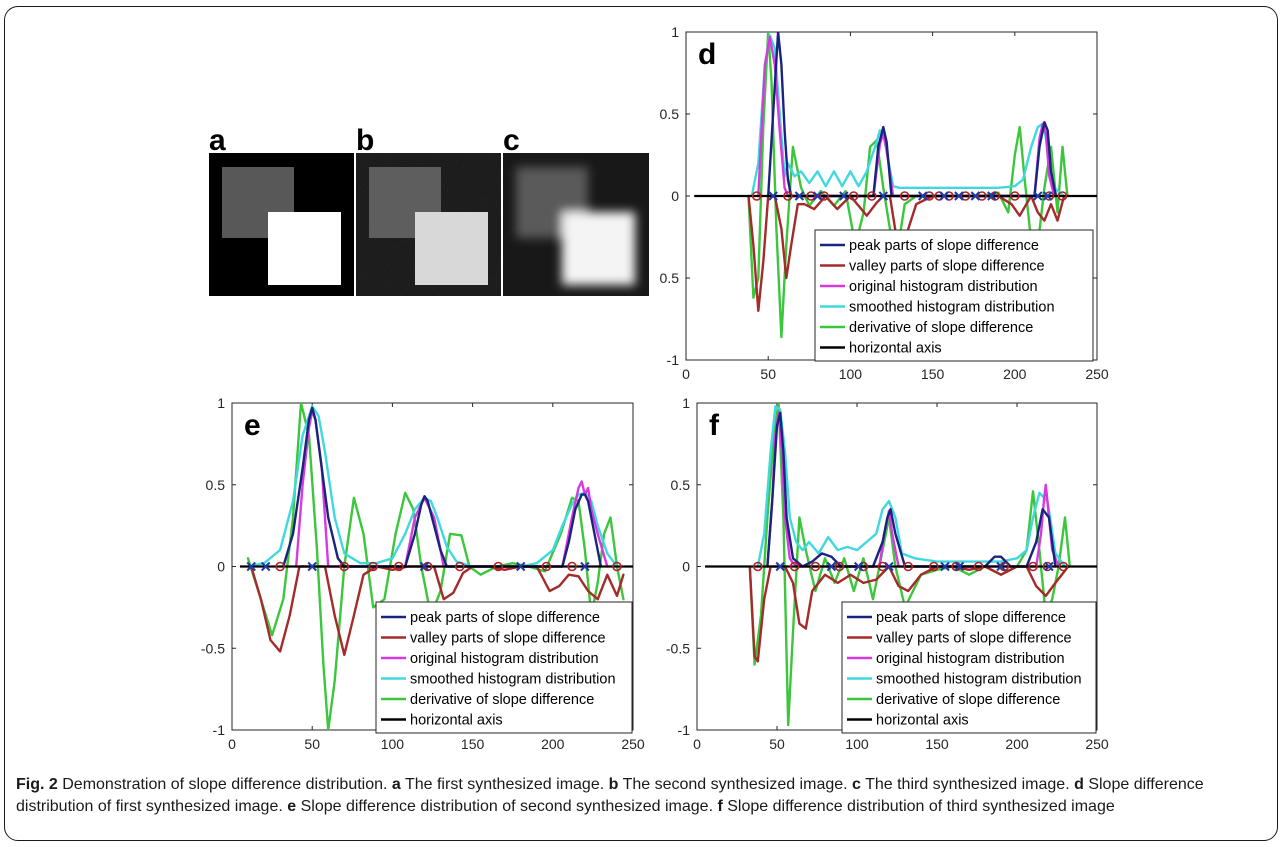  I want to click on x-tick-label: 0, so click(232, 744).